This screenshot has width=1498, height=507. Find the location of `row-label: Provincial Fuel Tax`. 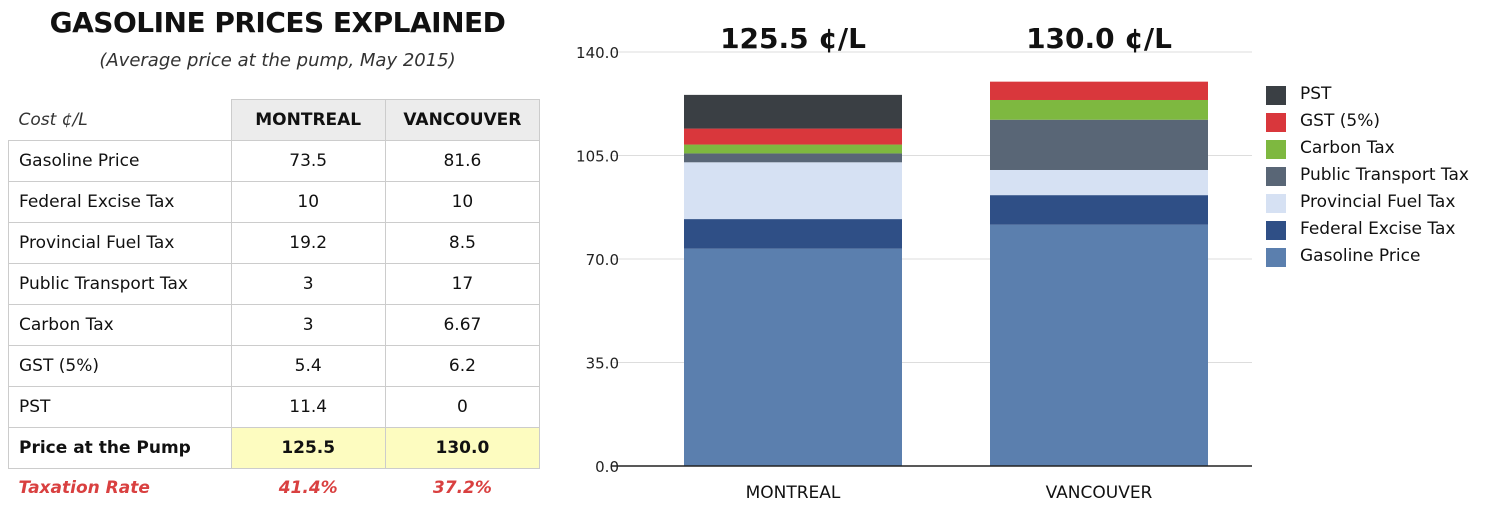

row-label: Provincial Fuel Tax is located at coordinates (120, 243).